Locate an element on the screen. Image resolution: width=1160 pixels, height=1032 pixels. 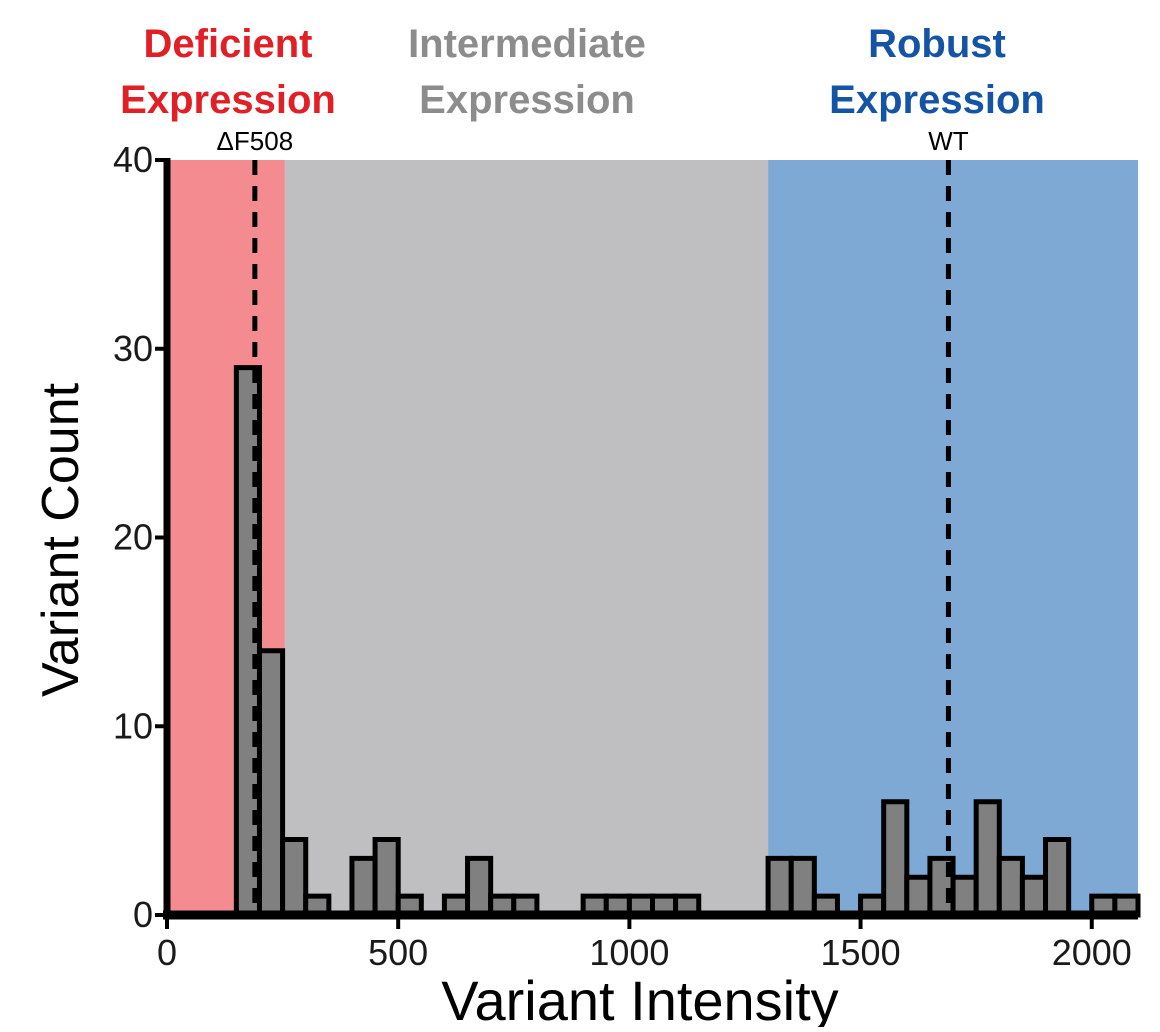
region-deficient-label-line2: Expression is located at coordinates (228, 100).